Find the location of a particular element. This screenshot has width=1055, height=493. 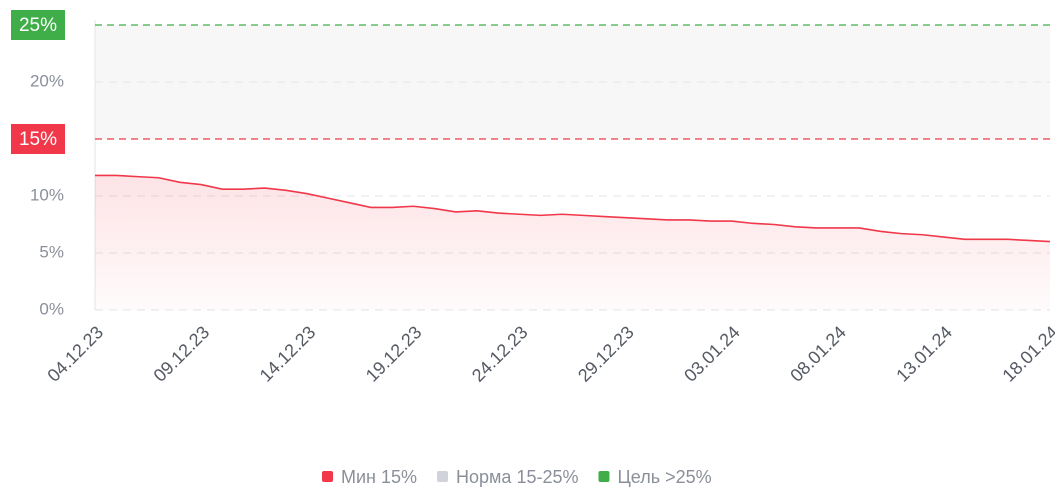

legend-label: Цель >25% is located at coordinates (664, 477).